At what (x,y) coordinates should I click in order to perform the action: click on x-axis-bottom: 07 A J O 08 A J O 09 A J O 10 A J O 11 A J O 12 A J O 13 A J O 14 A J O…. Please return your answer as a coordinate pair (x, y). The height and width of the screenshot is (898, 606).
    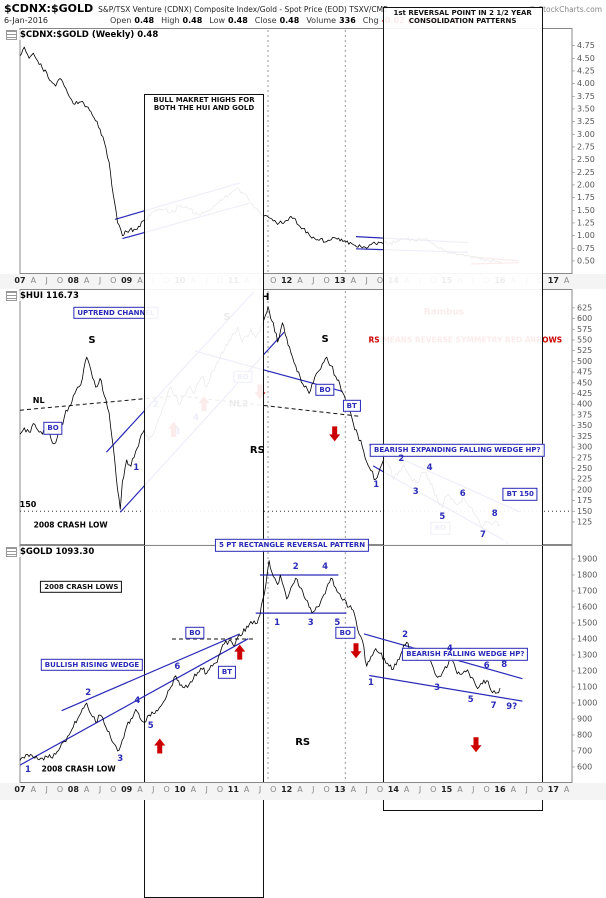
    Looking at the image, I should click on (303, 791).